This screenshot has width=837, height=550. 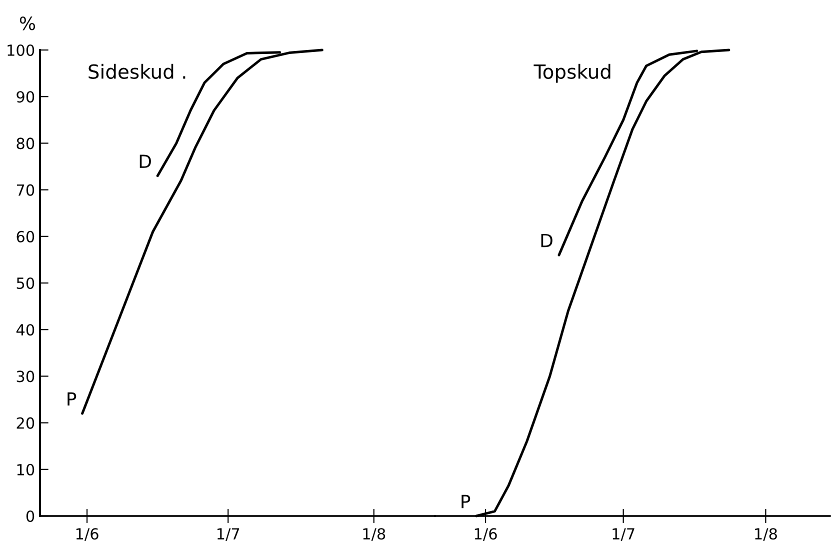 I want to click on y-axis-title: %, so click(x=28, y=23).